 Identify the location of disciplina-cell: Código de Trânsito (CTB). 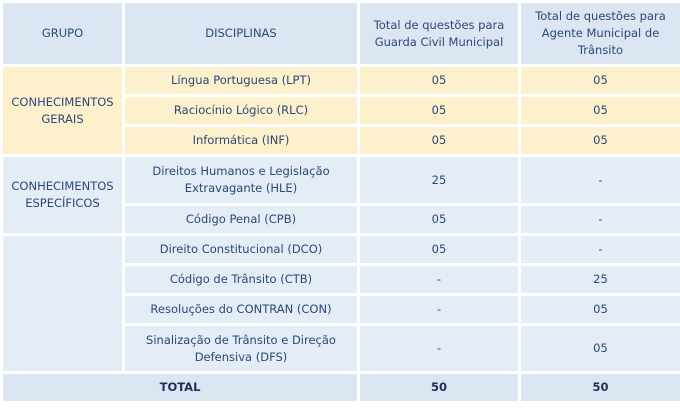
(241, 279).